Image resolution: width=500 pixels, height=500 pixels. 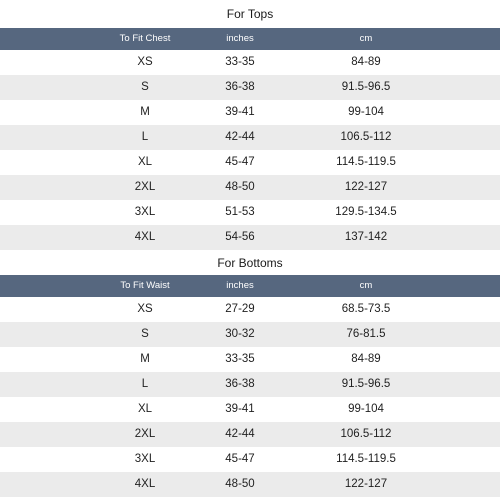 I want to click on tops-row: XL 45-47 114.5-119.5, so click(x=250, y=162).